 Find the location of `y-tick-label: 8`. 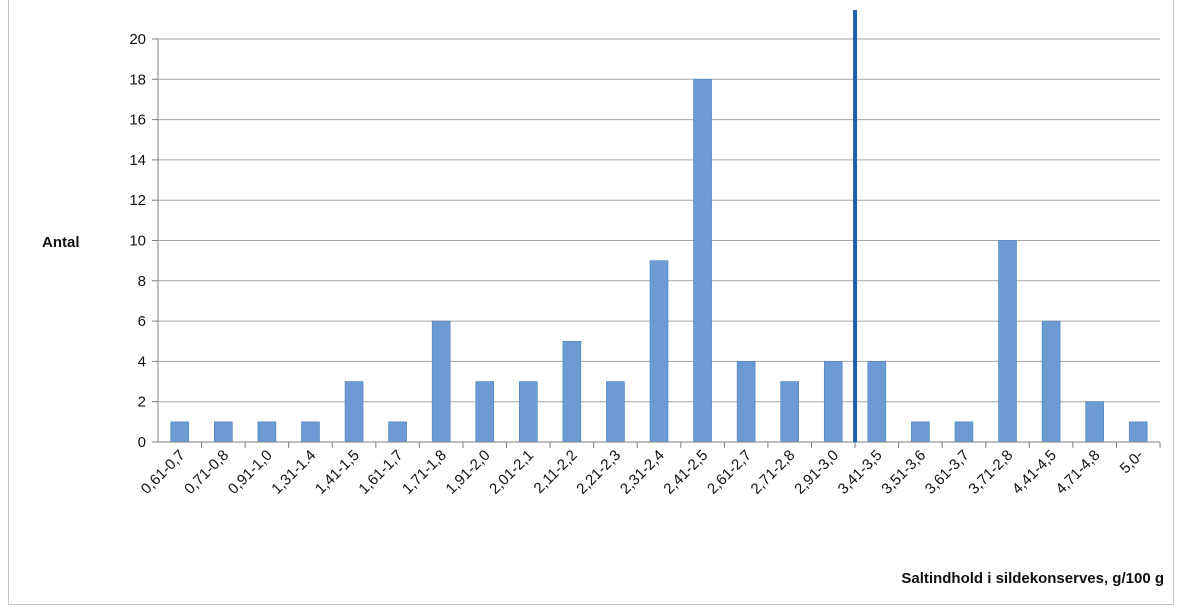

y-tick-label: 8 is located at coordinates (142, 281).